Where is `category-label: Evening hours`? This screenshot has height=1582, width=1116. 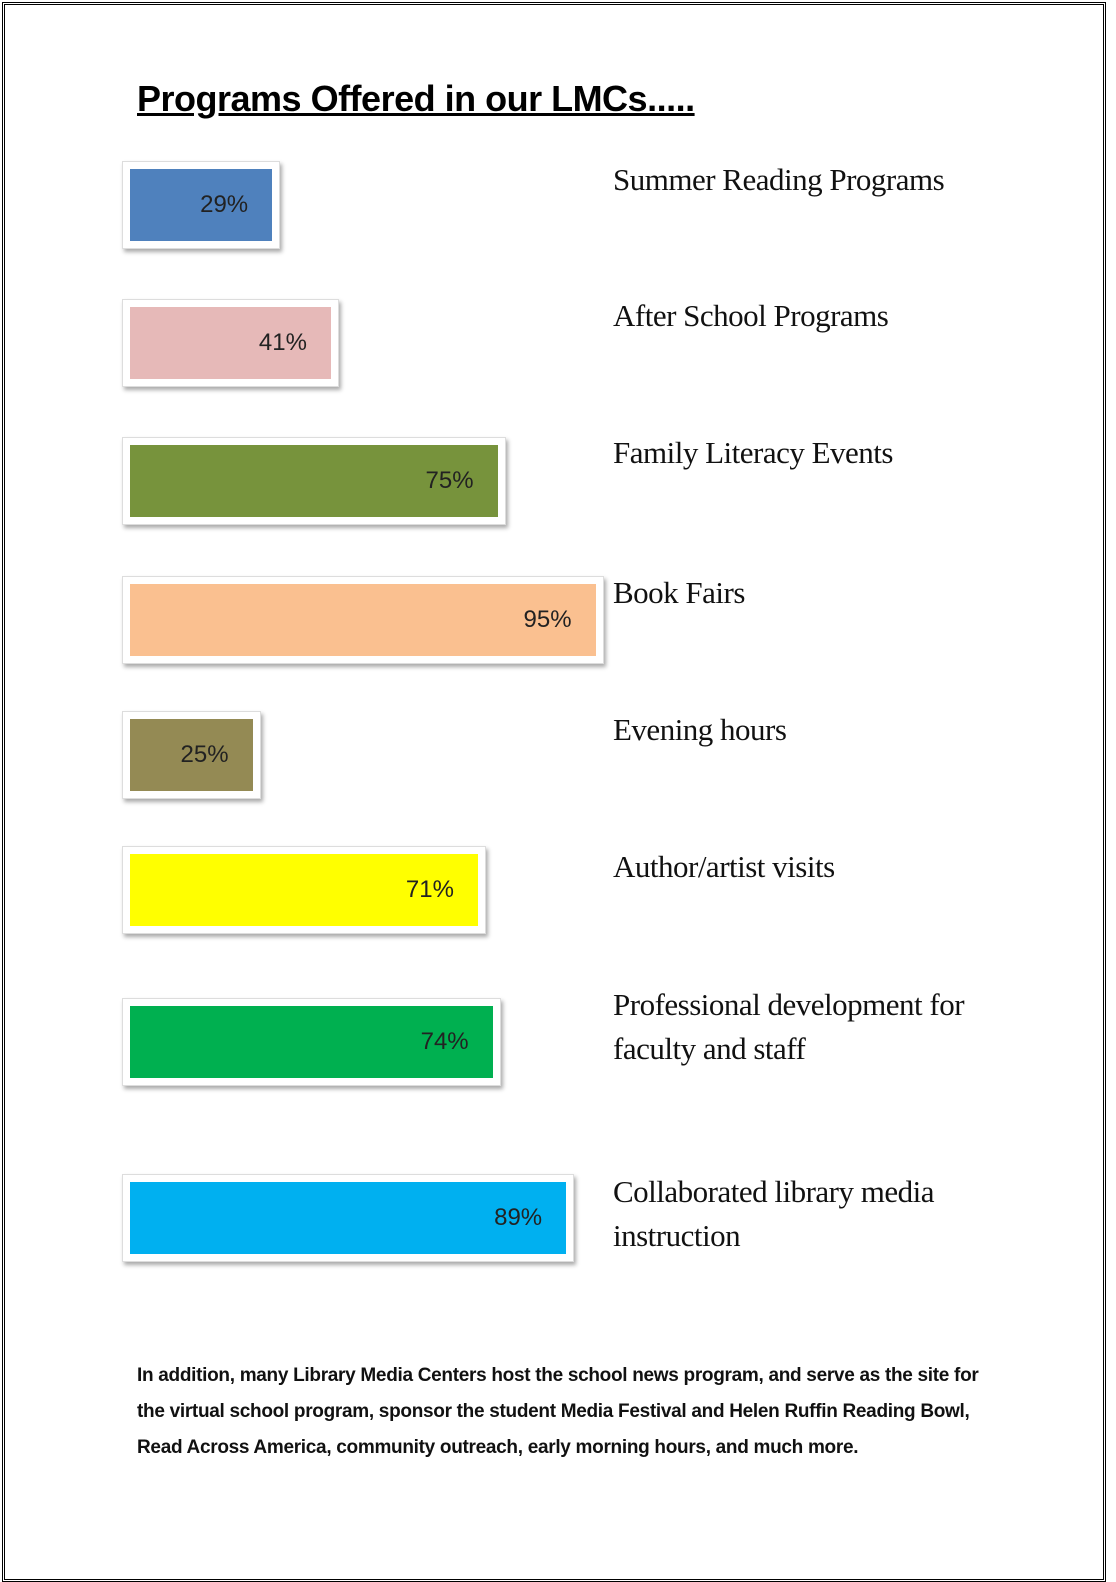
category-label: Evening hours is located at coordinates (700, 729).